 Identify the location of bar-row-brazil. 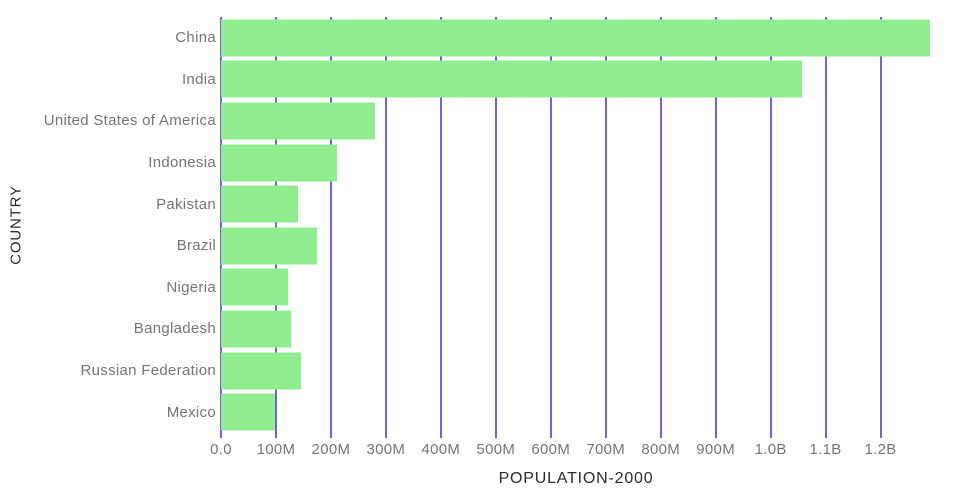
(575, 246).